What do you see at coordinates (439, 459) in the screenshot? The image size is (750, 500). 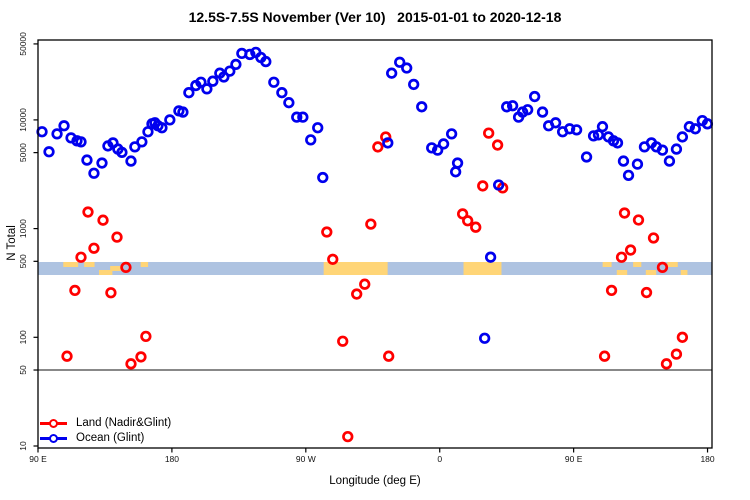 I see `x-tick-label: 0` at bounding box center [439, 459].